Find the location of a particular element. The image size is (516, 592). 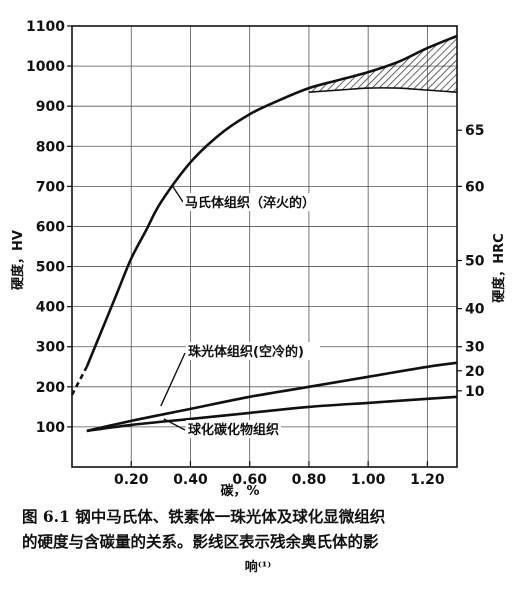

x-tick-label: 0.20 is located at coordinates (131, 480).